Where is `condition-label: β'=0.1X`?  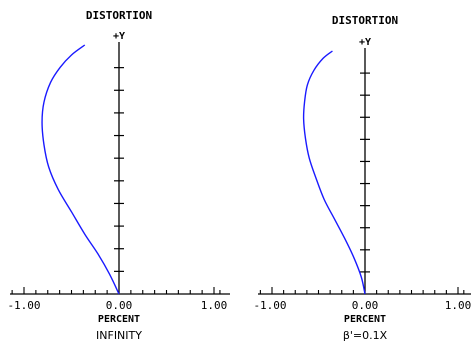
condition-label: β'=0.1X is located at coordinates (365, 335).